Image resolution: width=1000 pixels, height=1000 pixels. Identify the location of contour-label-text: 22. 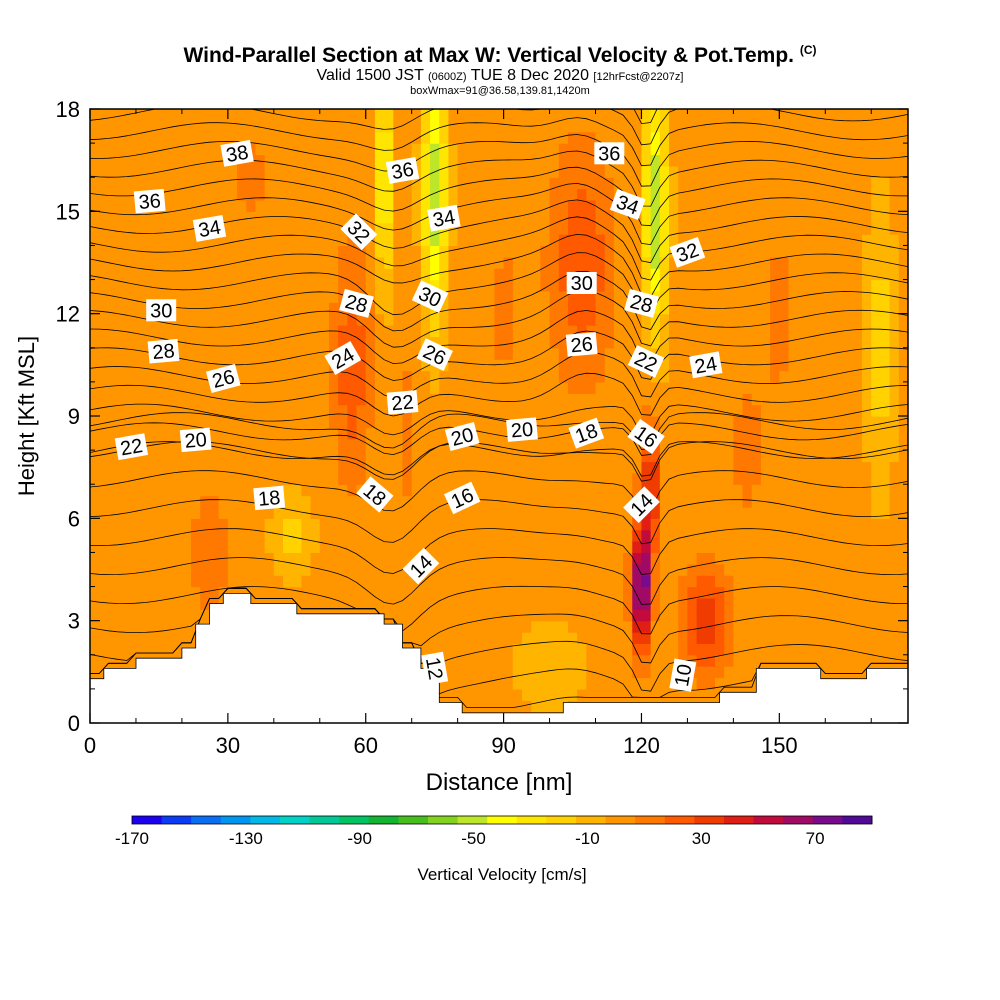
(403, 403).